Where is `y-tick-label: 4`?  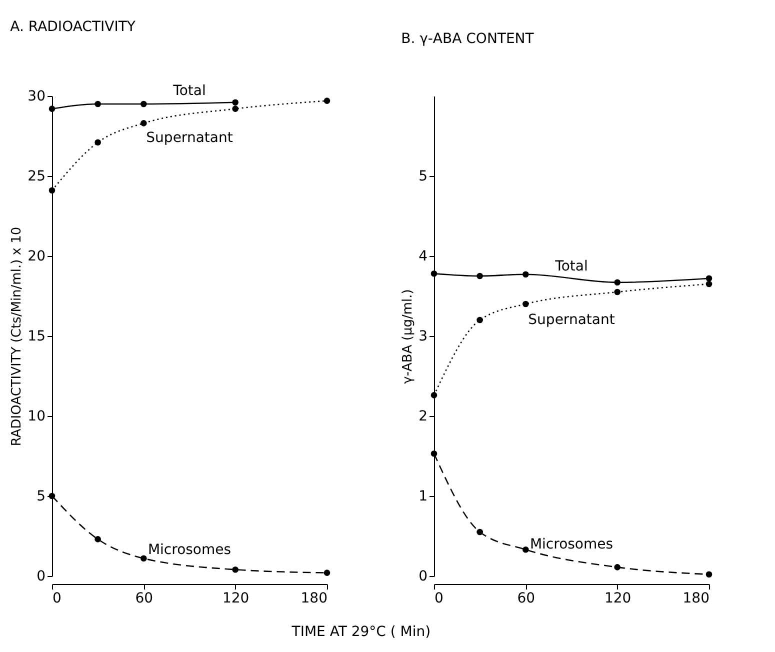
y-tick-label: 4 is located at coordinates (423, 256).